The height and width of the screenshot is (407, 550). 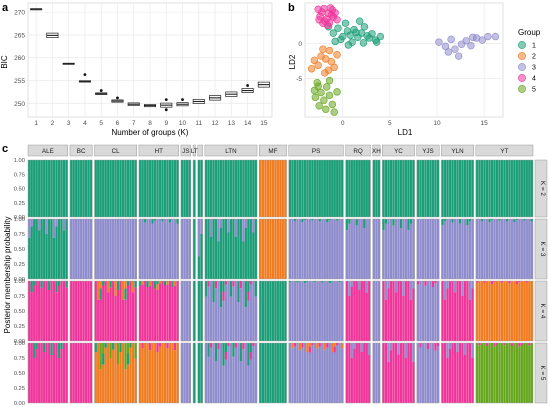 What do you see at coordinates (19, 175) in the screenshot?
I see `panel-c-ytick-label: 0.75` at bounding box center [19, 175].